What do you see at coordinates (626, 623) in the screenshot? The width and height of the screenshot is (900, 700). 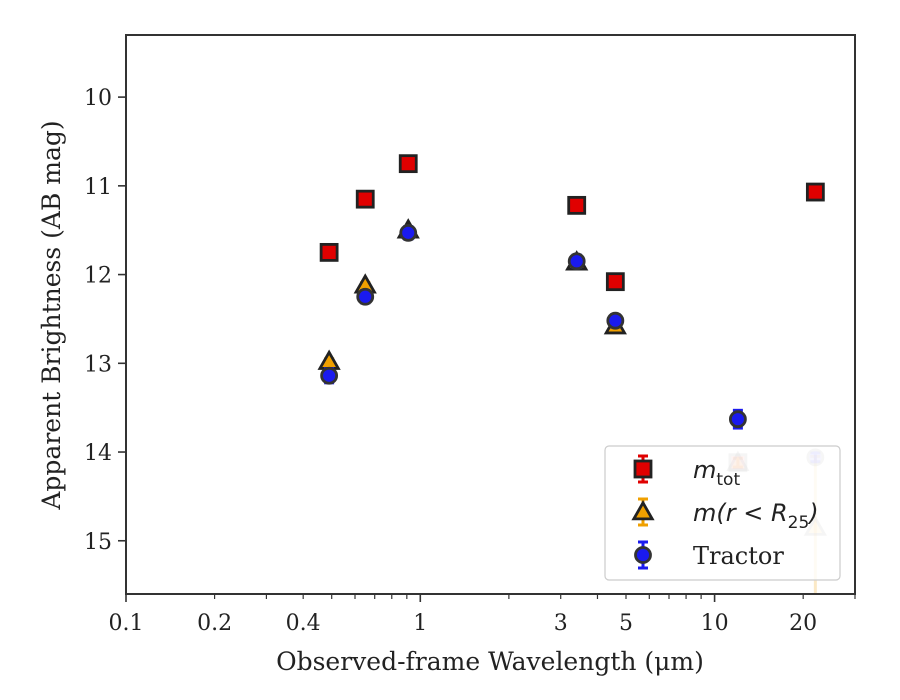 I see `x-tick-label: 5` at bounding box center [626, 623].